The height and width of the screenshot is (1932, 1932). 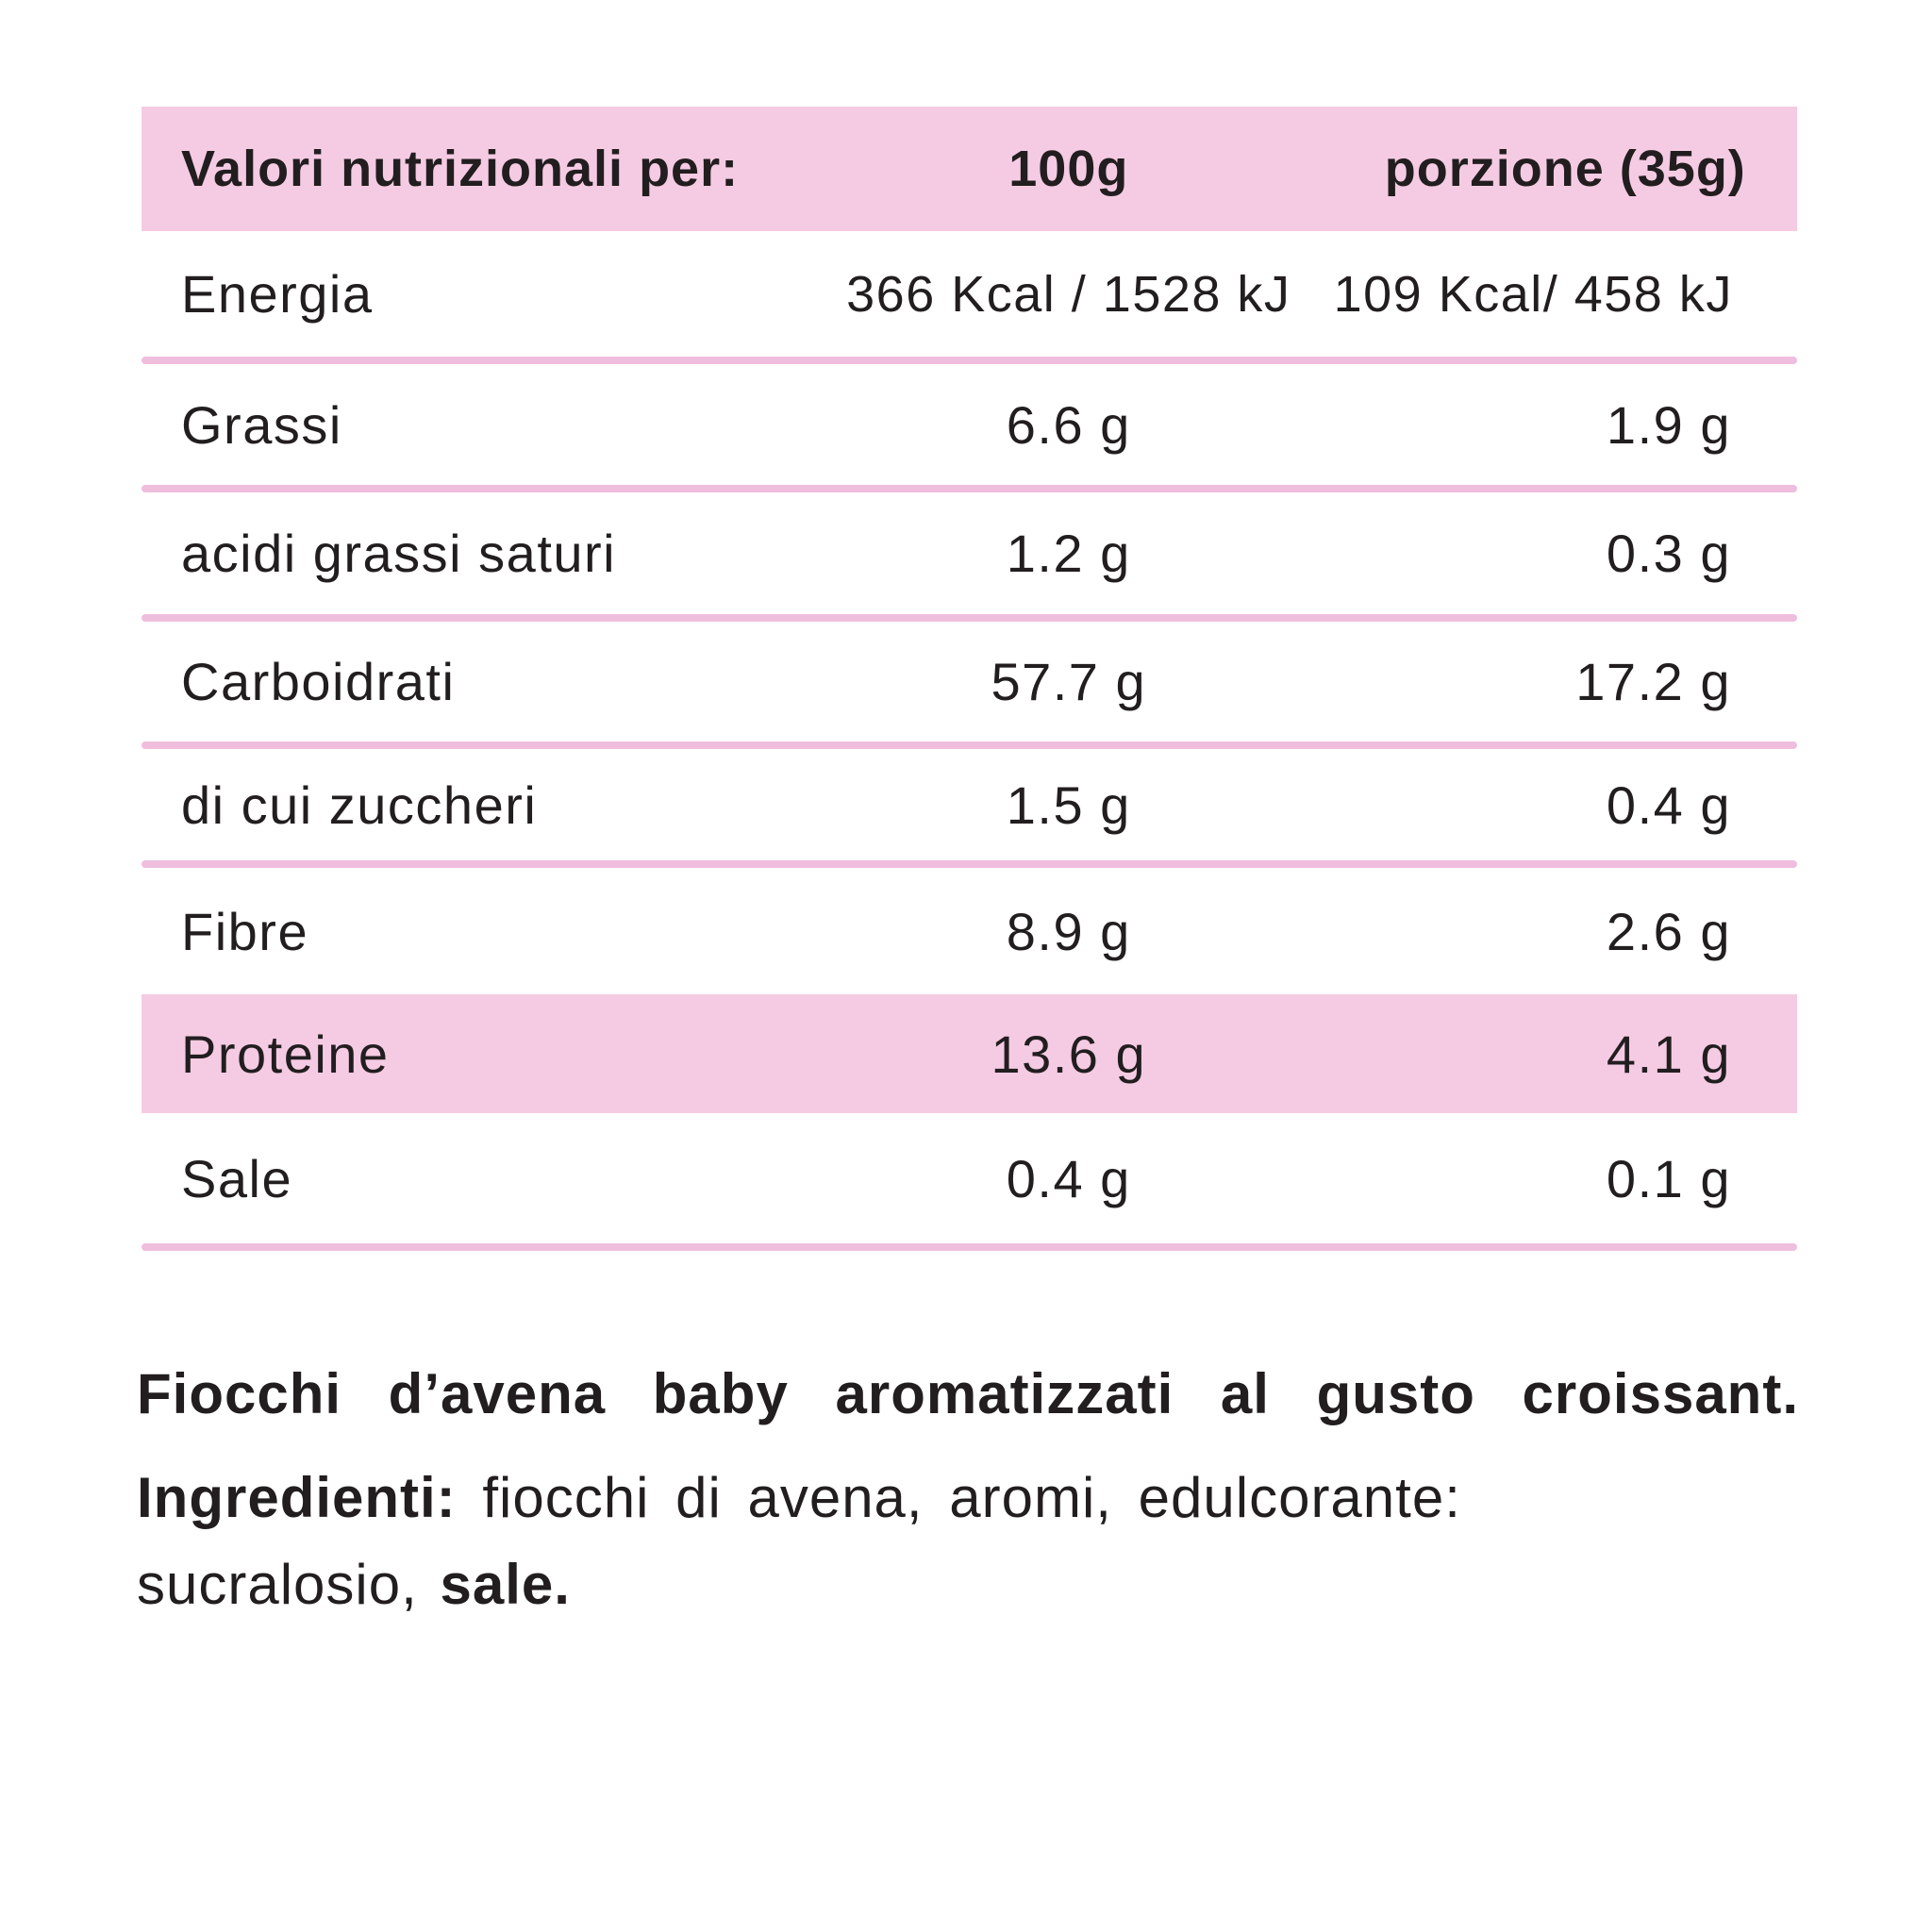 What do you see at coordinates (1069, 1178) in the screenshot?
I see `value-per-100g: 0.4 g` at bounding box center [1069, 1178].